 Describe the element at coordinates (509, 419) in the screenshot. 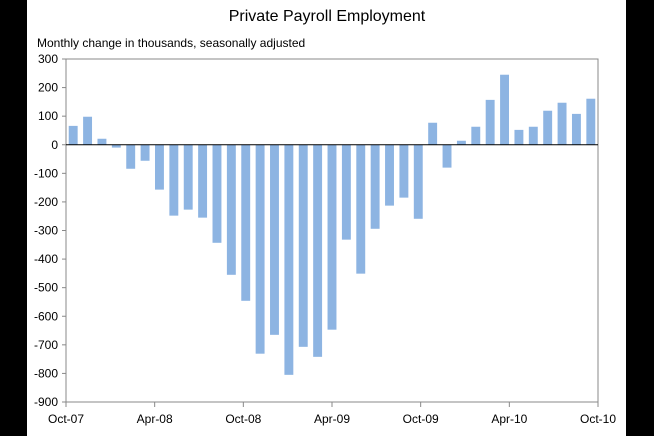

I see `x-tick-label: Apr-10` at that location.